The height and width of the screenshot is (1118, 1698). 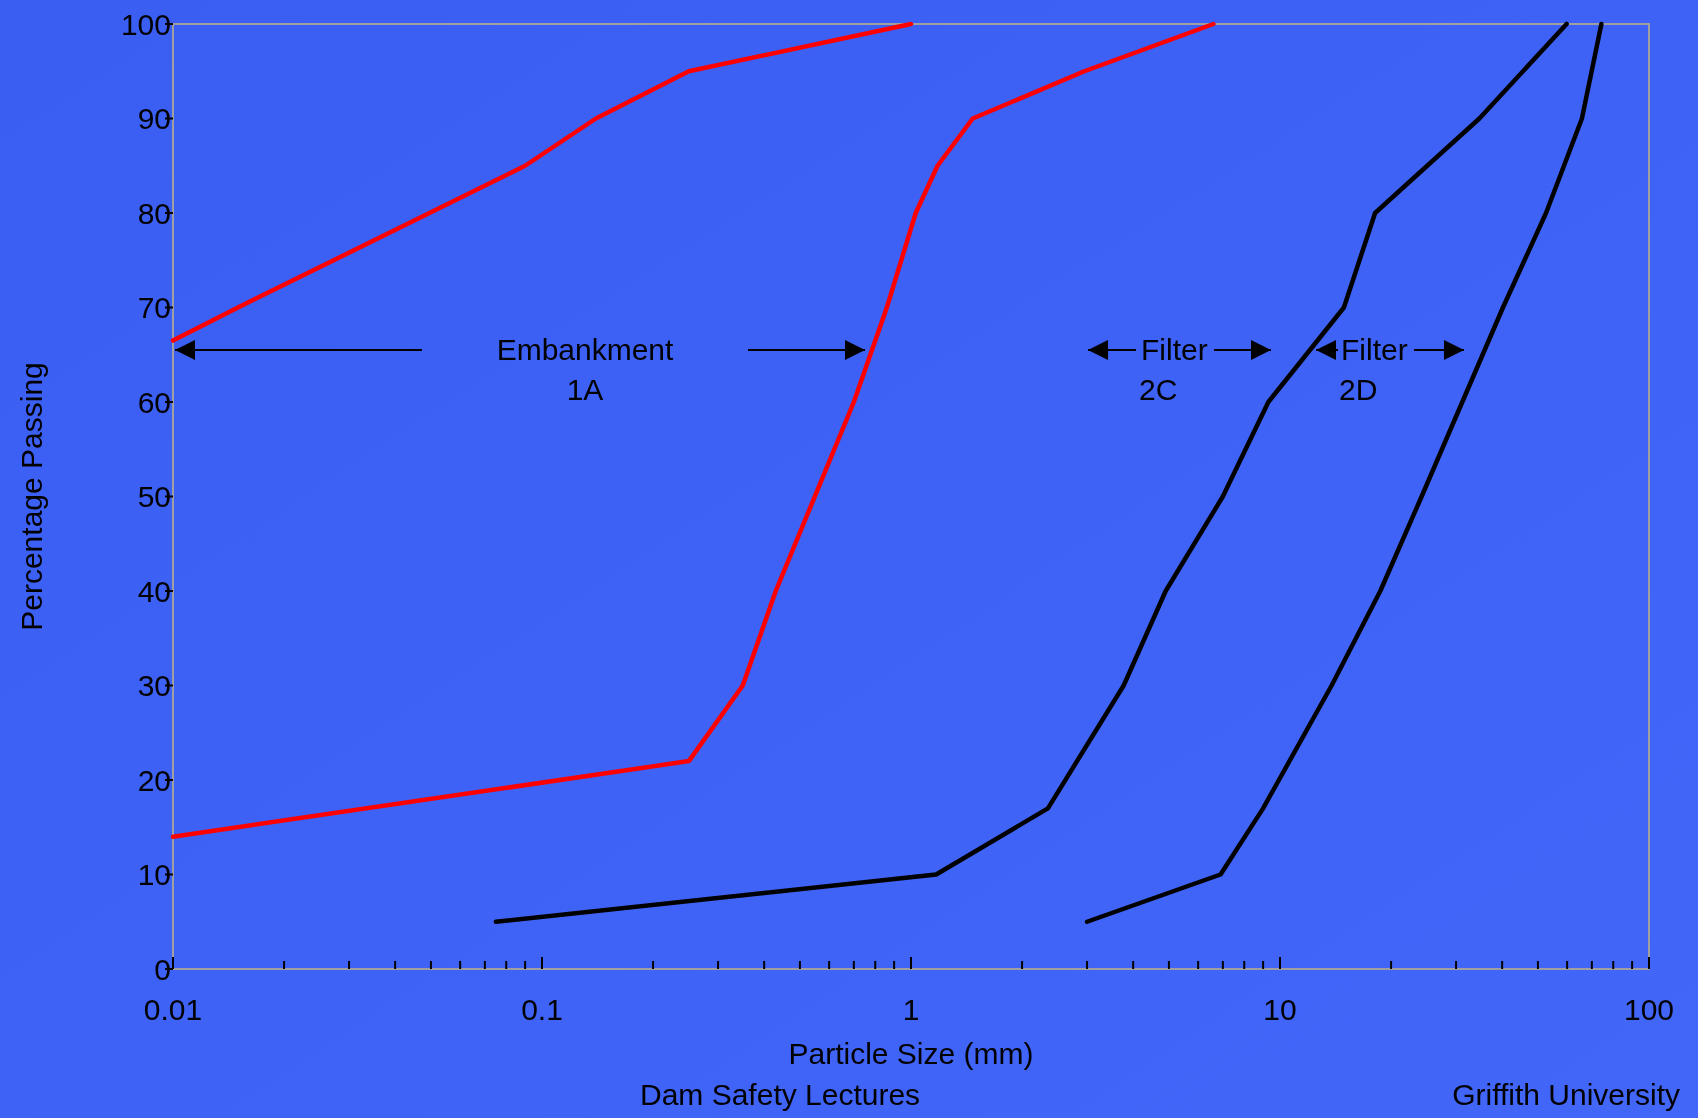 I want to click on y-tick-label: 100, so click(x=145, y=24).